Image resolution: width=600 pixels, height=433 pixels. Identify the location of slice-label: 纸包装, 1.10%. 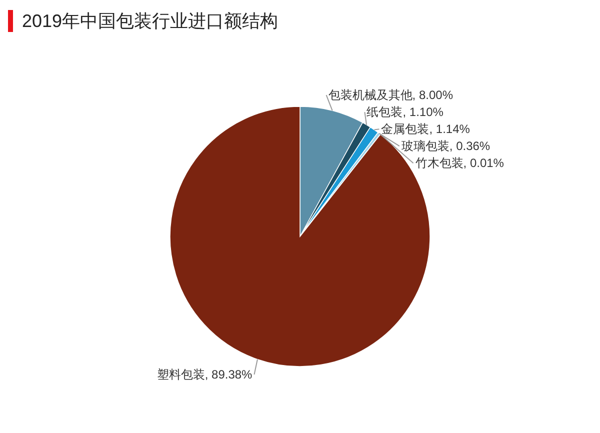
(405, 112).